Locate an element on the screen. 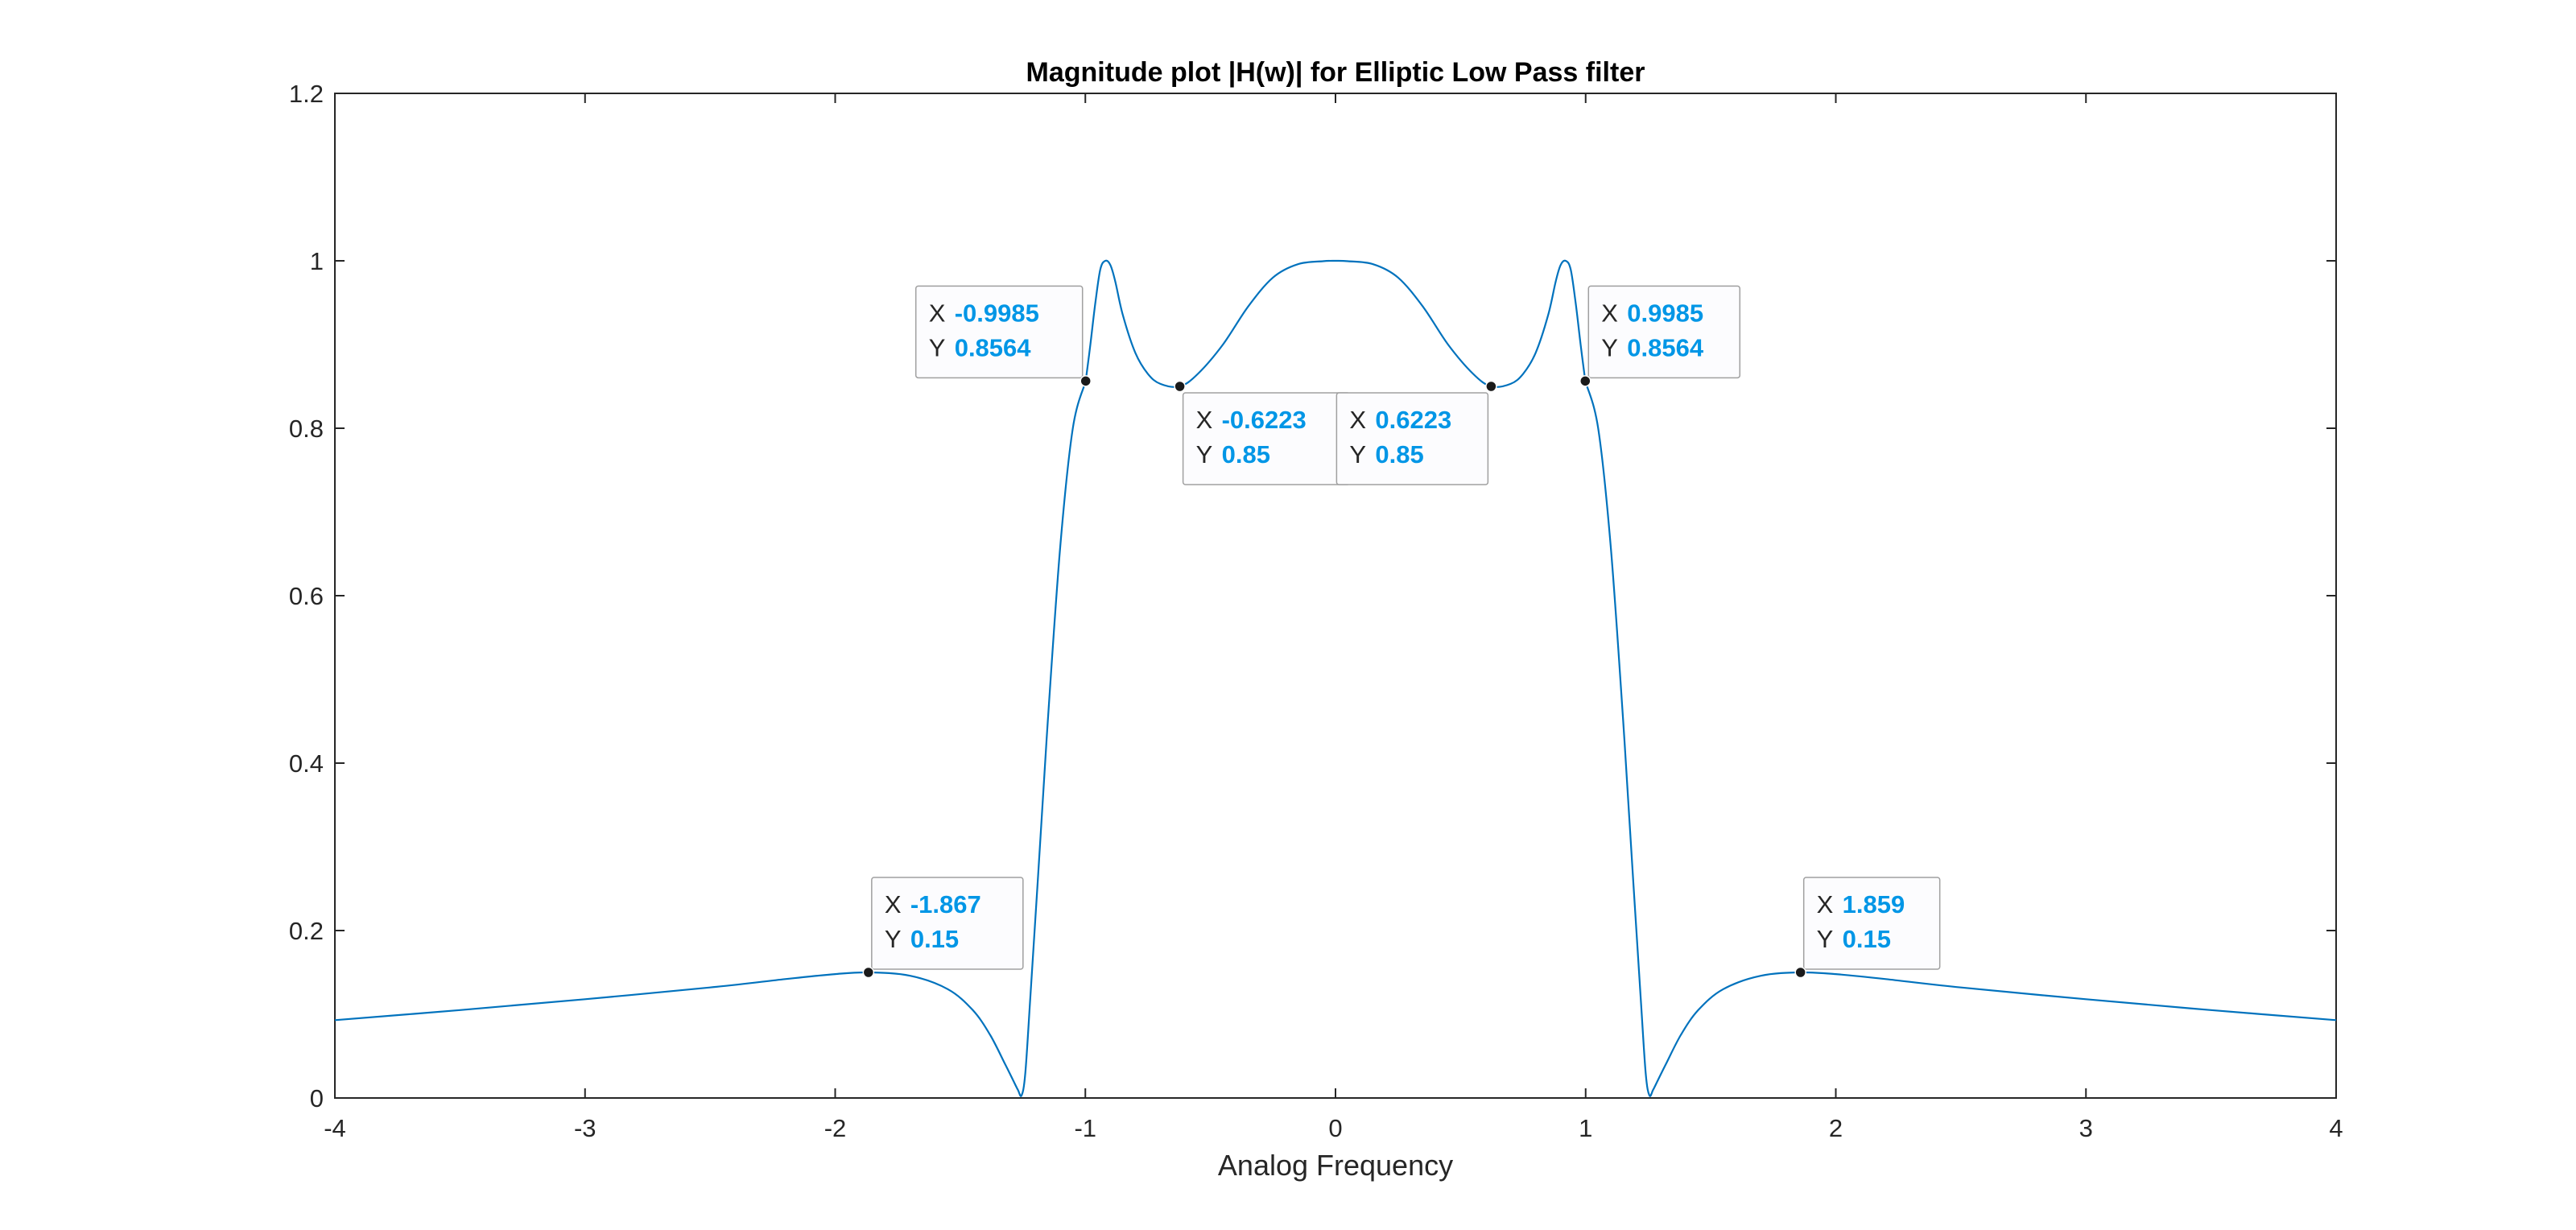  x-tick-label: -3 is located at coordinates (585, 1128).